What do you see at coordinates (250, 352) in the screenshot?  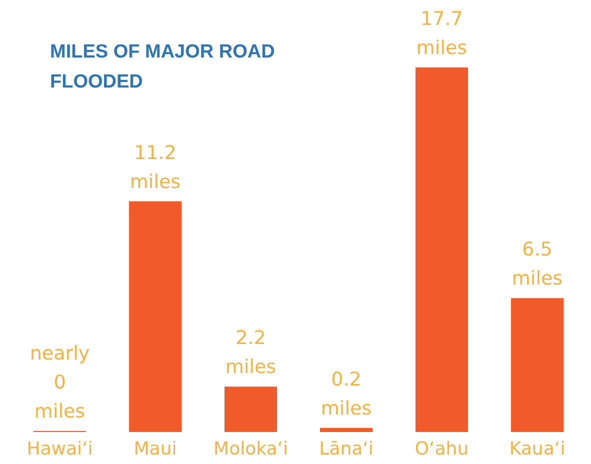 I see `data-label: 2.2 miles` at bounding box center [250, 352].